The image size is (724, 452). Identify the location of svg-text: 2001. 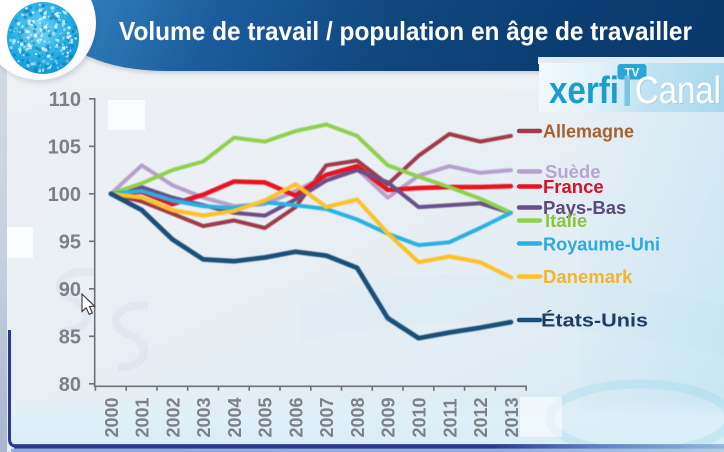
(143, 417).